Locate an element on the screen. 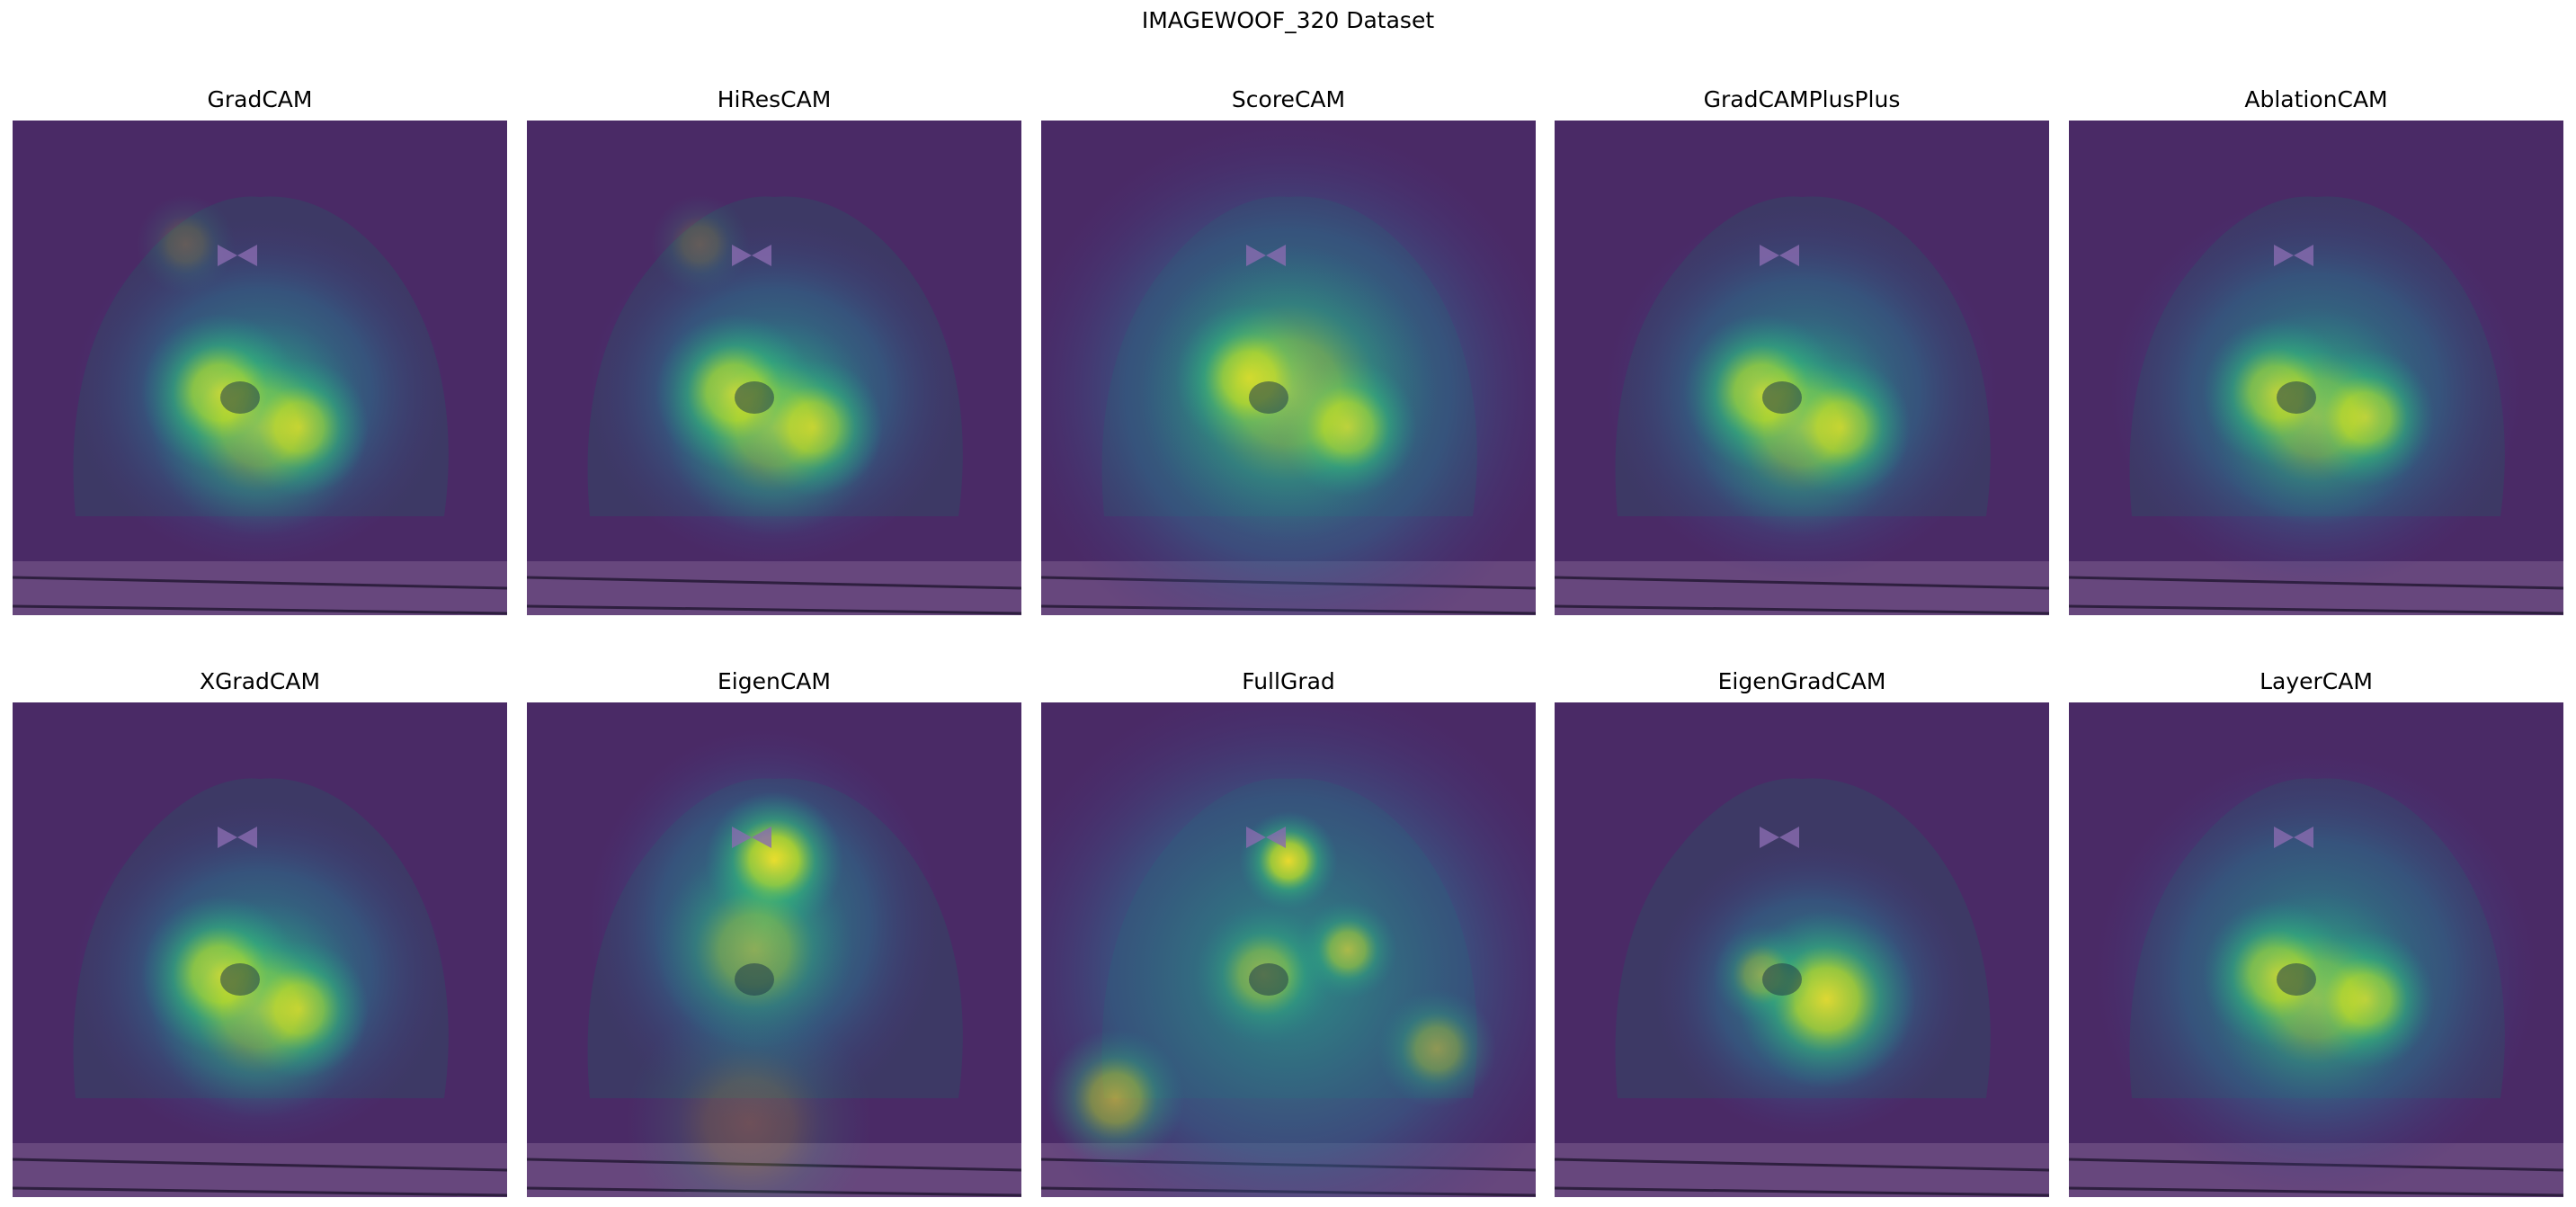 This screenshot has width=2576, height=1207. panel-title: GradCAMPlusPlus is located at coordinates (1802, 99).